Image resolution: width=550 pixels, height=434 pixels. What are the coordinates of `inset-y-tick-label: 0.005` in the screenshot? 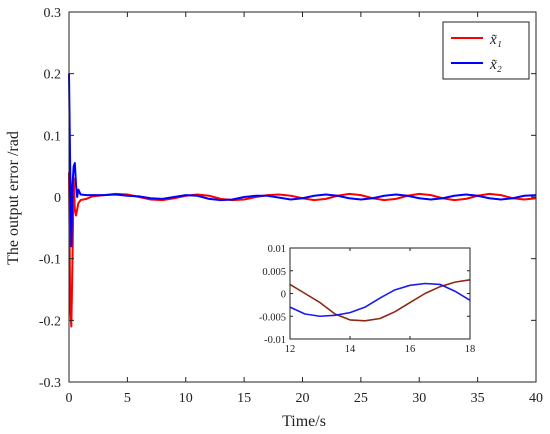 It's located at (274, 272).